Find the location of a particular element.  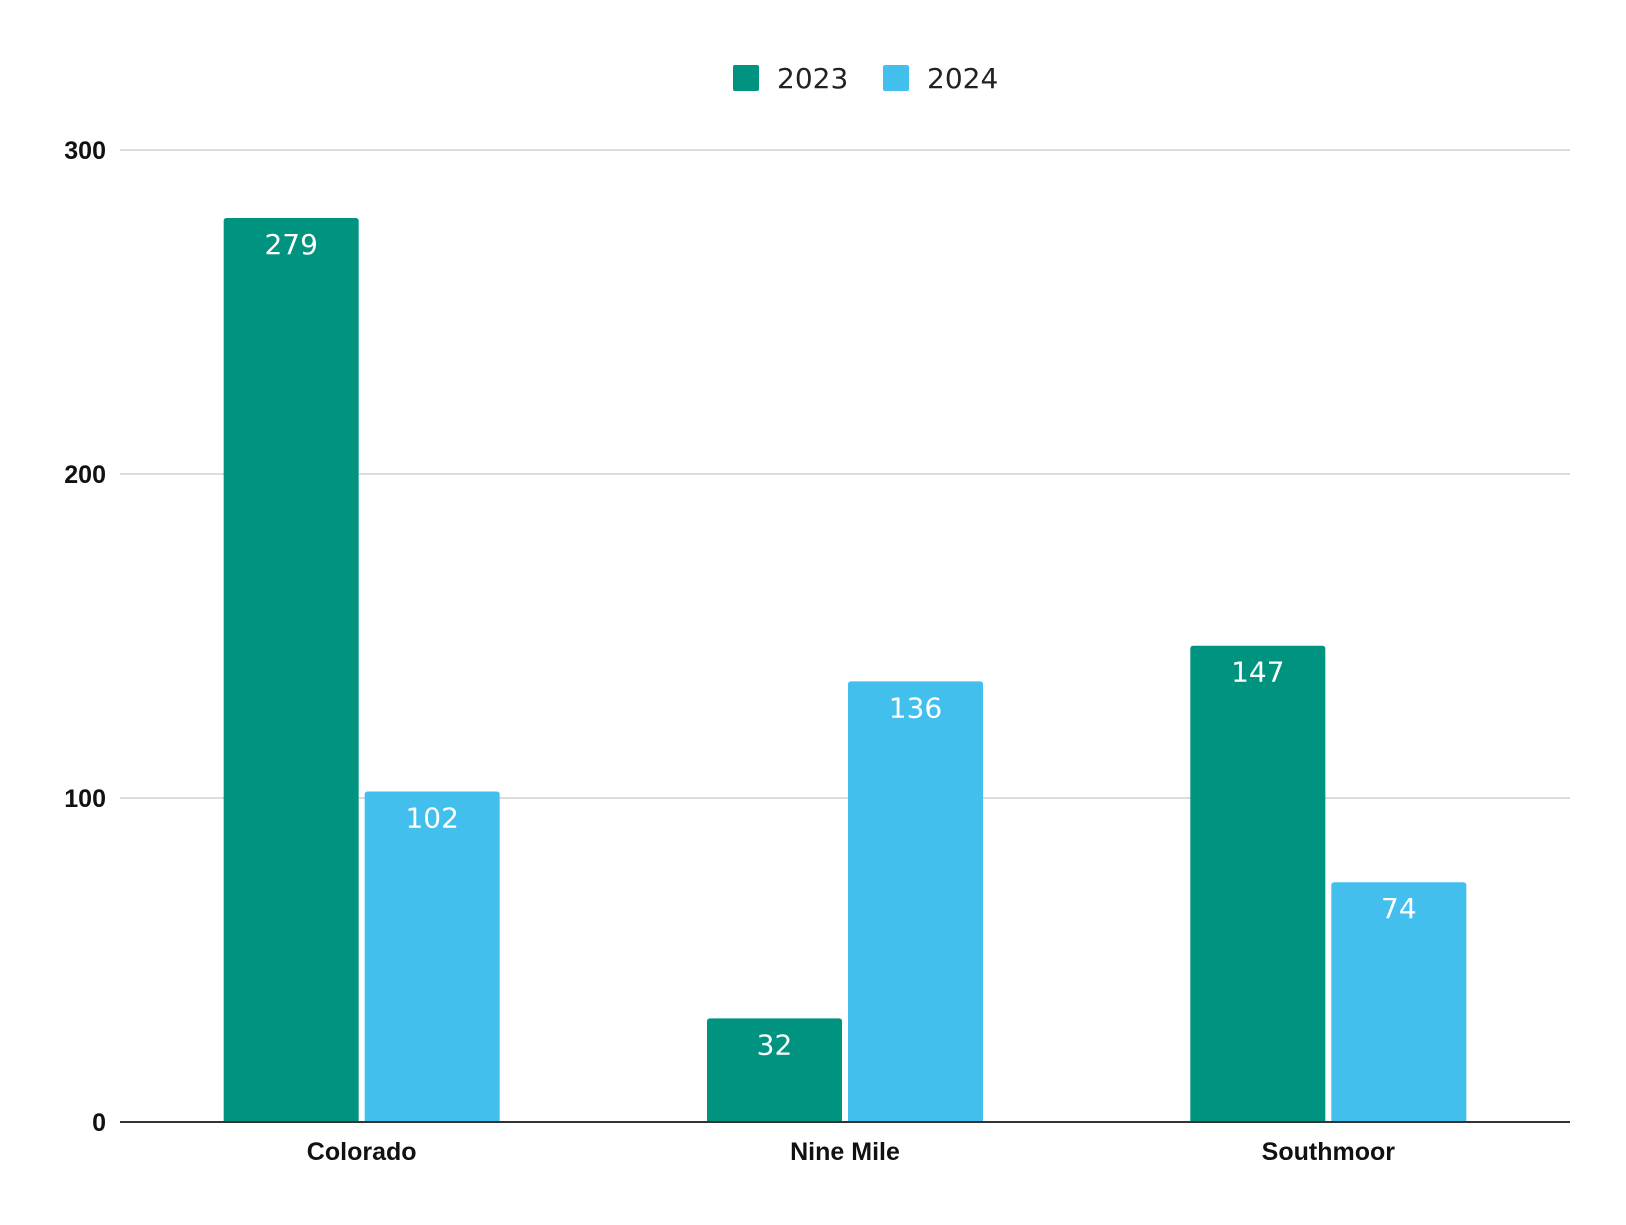

bar-southmoor-2023 is located at coordinates (1258, 883).